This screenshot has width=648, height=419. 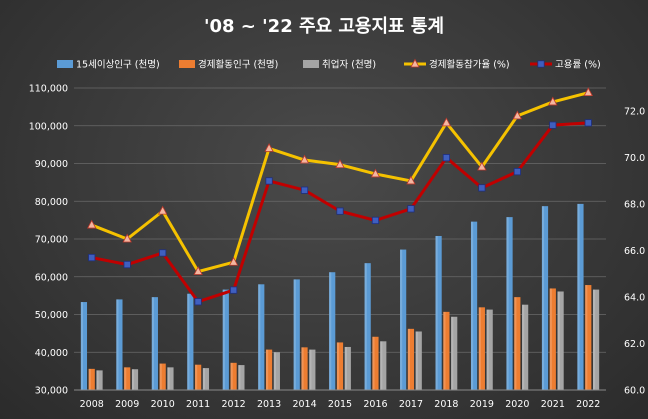 What do you see at coordinates (634, 298) in the screenshot?
I see `y-right-tick-label: 64.0` at bounding box center [634, 298].